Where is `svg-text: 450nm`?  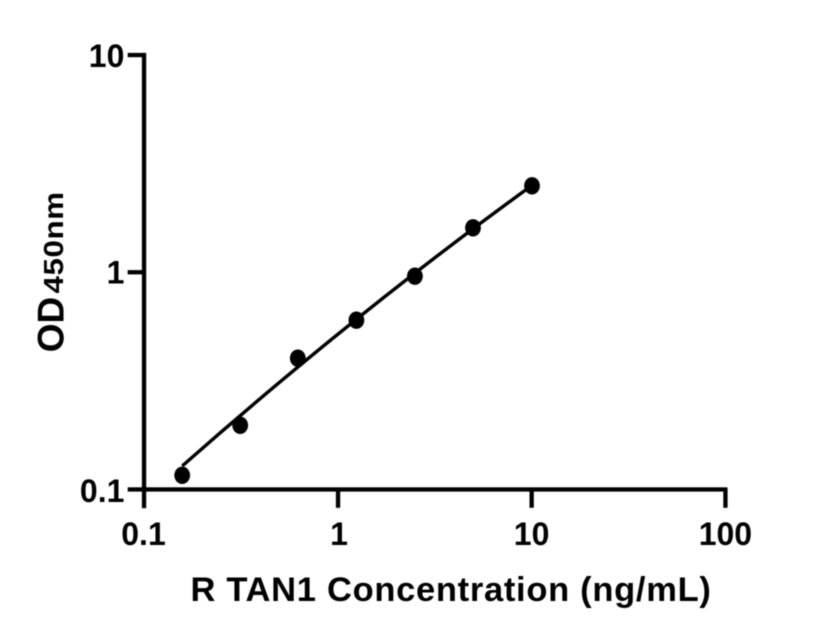 svg-text: 450nm is located at coordinates (53, 242).